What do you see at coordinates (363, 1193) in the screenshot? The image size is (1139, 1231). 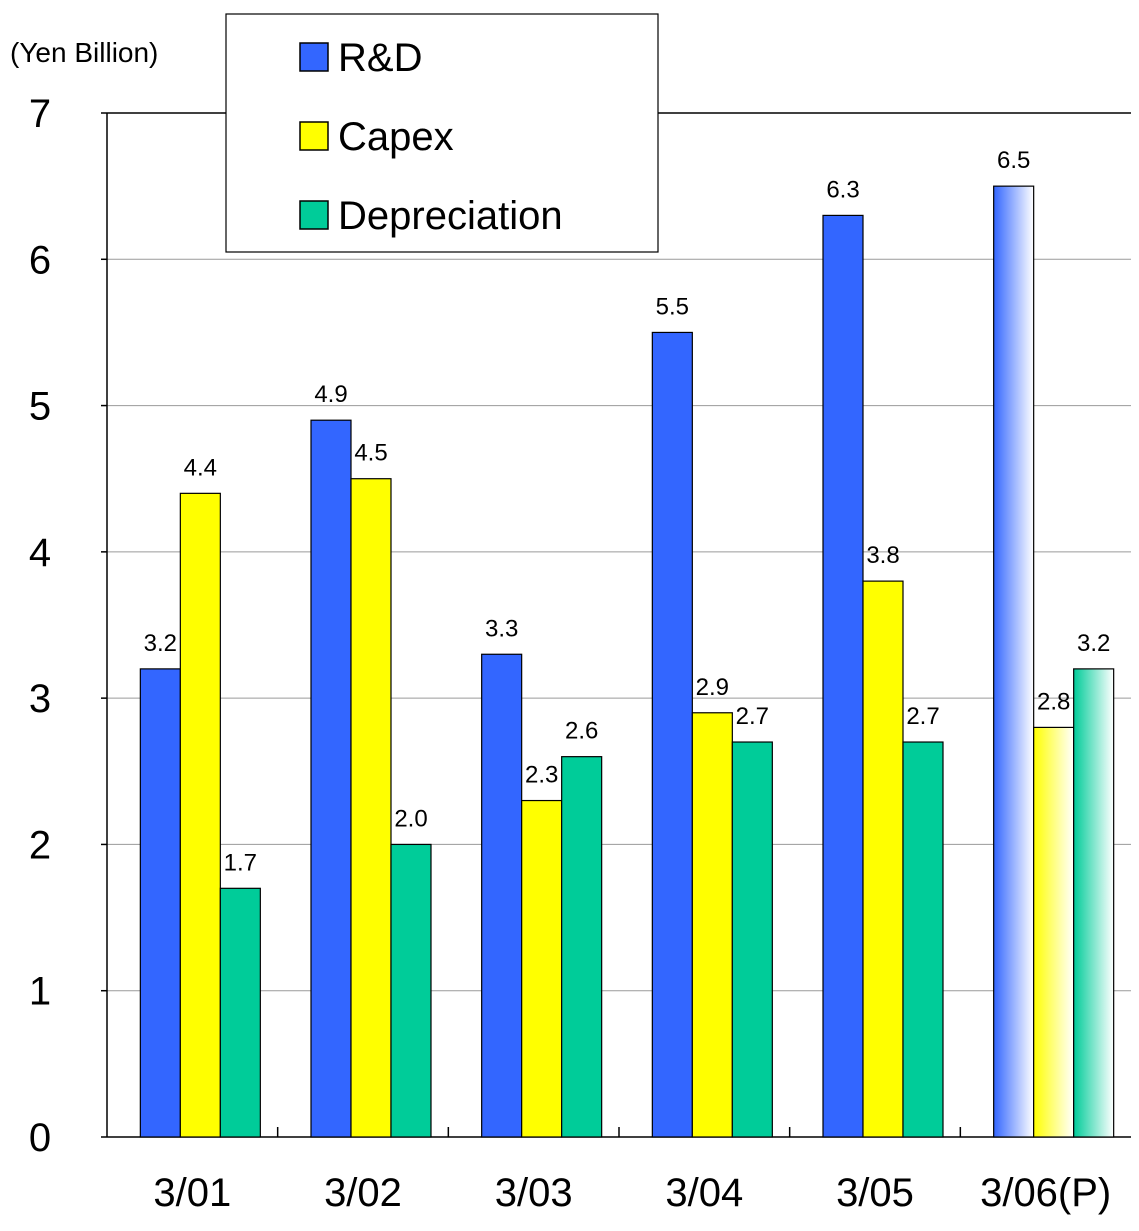 I see `x-tick-label: 3/02` at bounding box center [363, 1193].